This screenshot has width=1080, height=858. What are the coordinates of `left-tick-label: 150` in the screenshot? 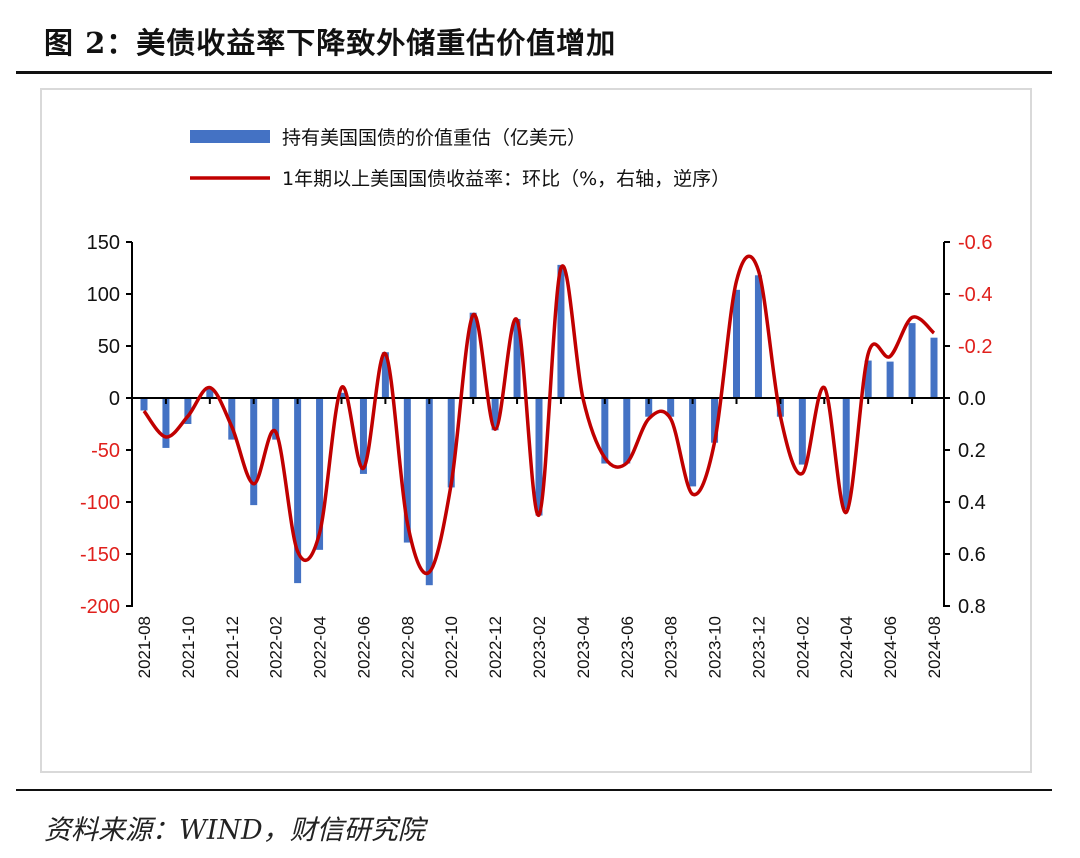 It's located at (103, 243).